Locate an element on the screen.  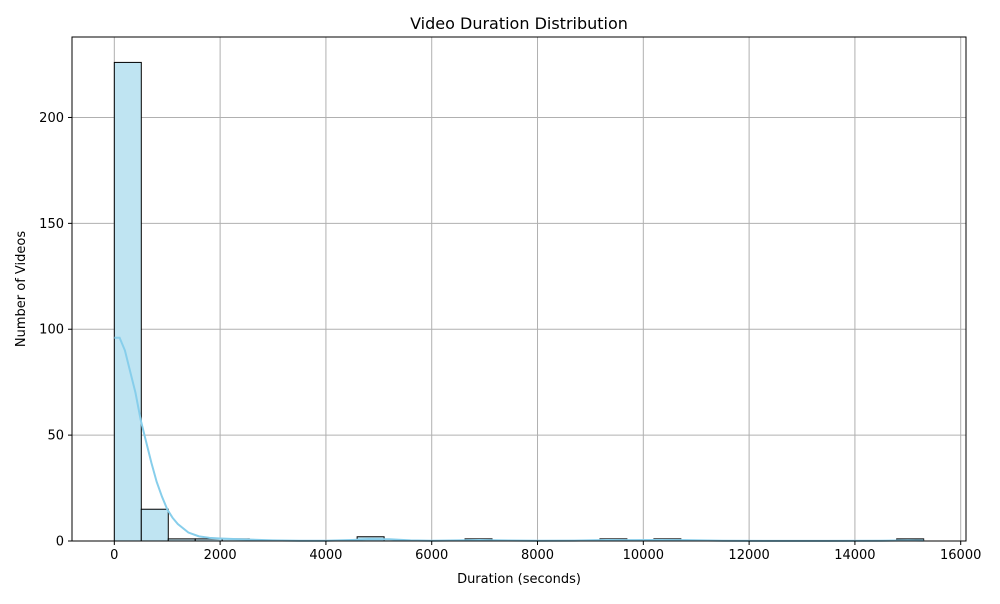
y-axis-label: Number of Videos is located at coordinates (21, 289).